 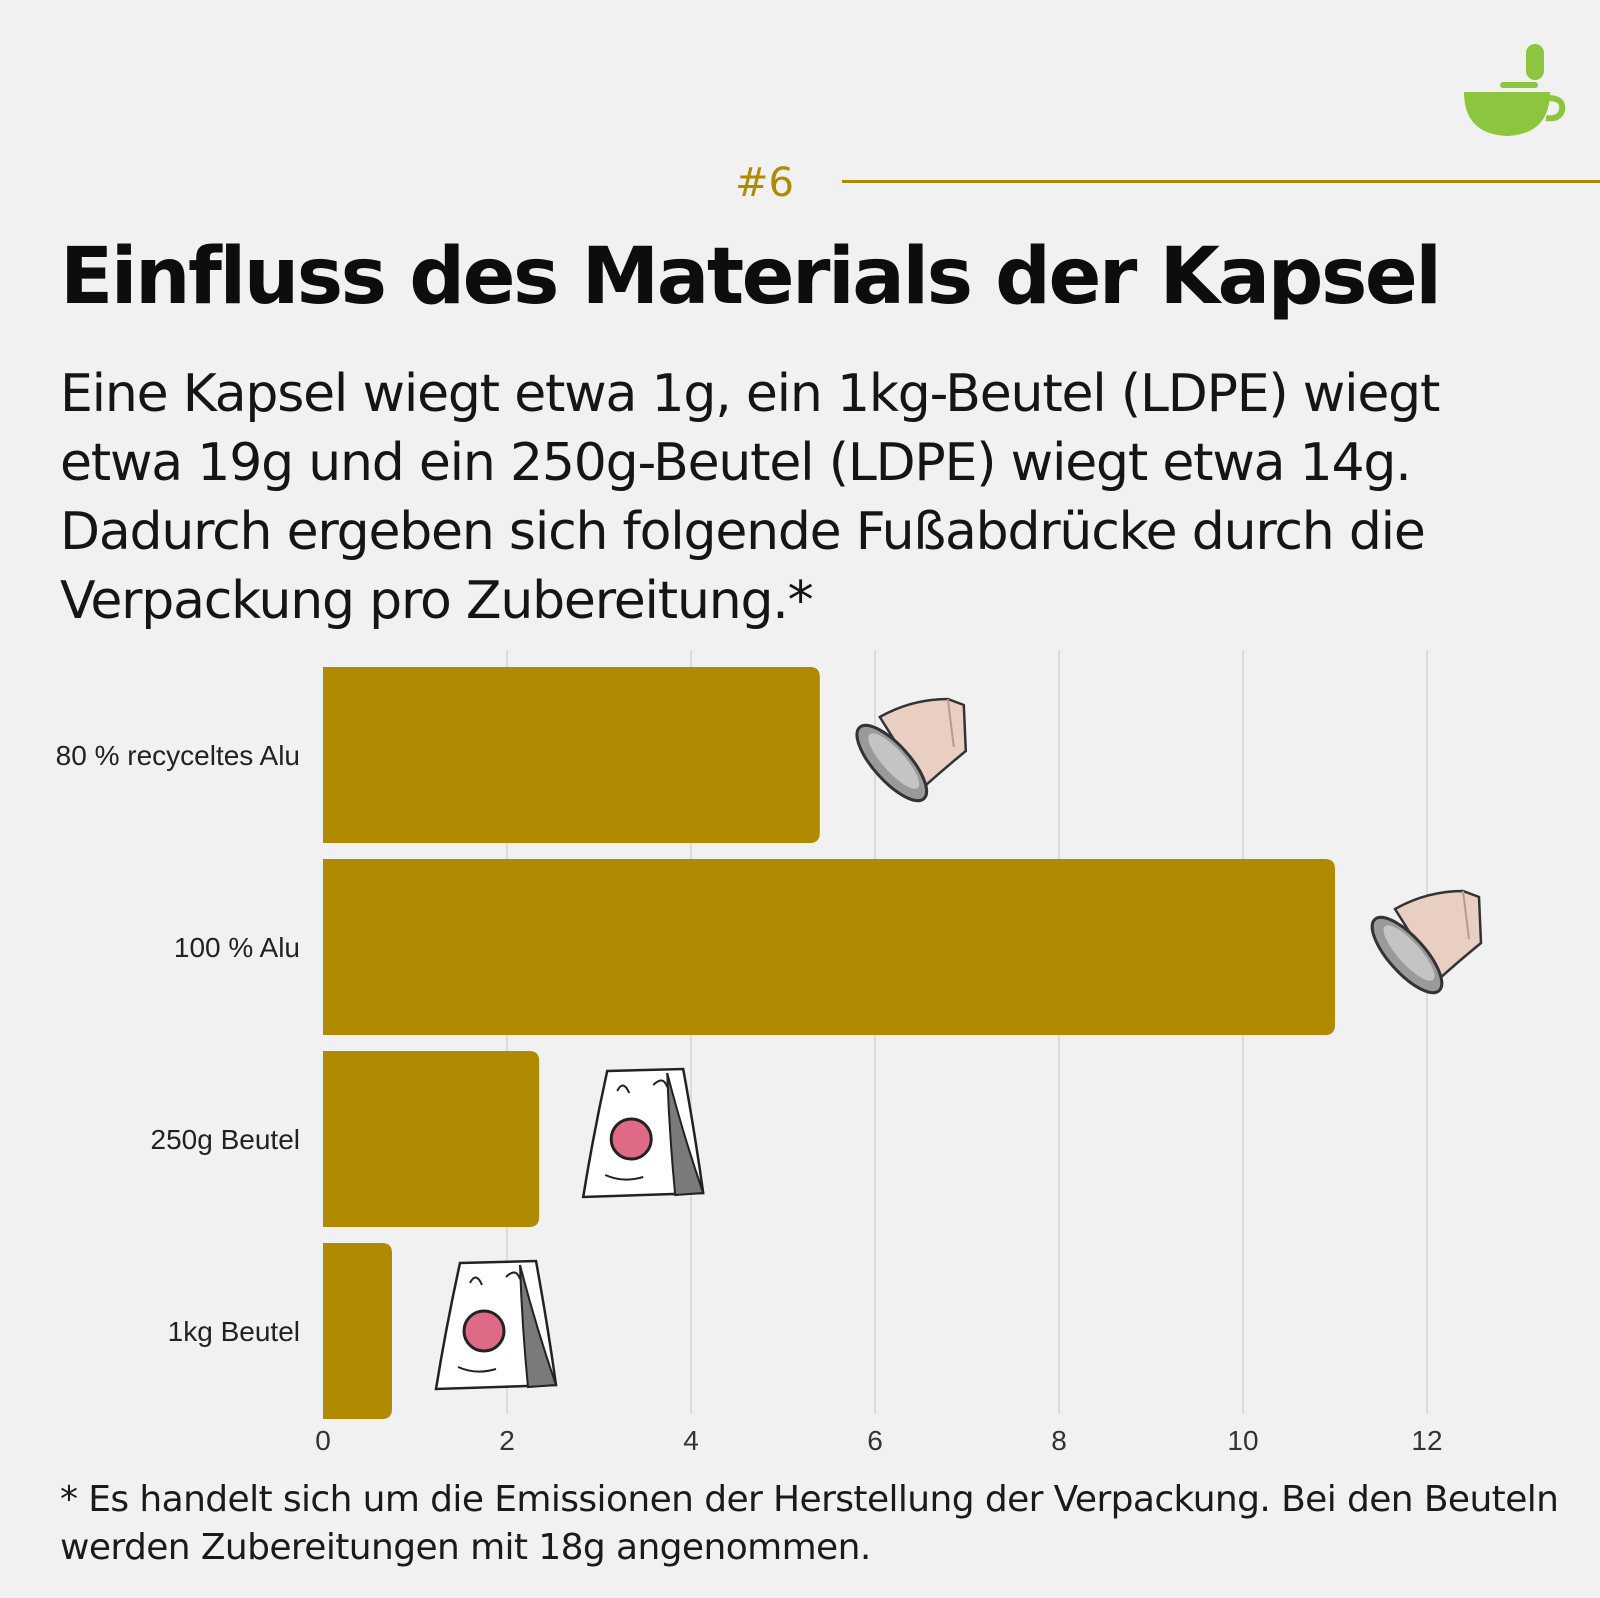 What do you see at coordinates (875, 1440) in the screenshot?
I see `x-tick-label: 6` at bounding box center [875, 1440].